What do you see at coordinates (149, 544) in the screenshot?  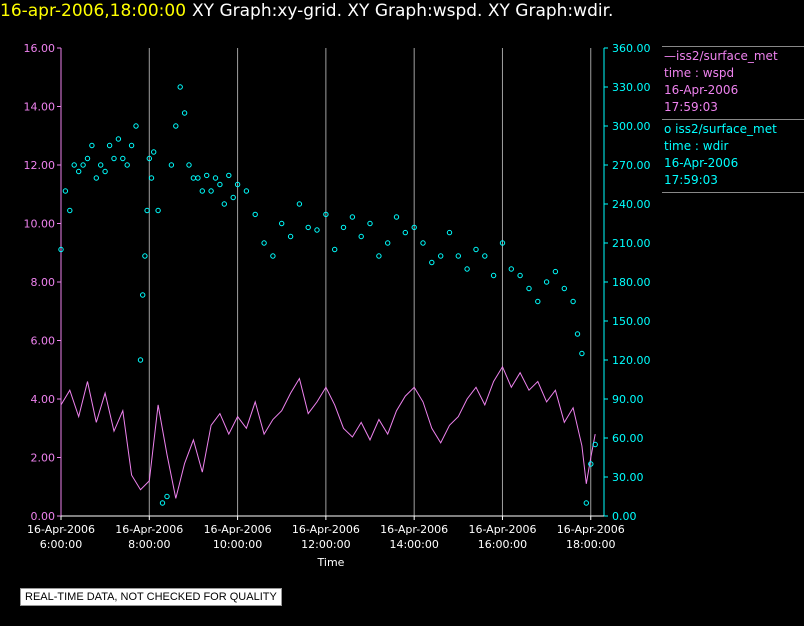 I see `x-tick-label-time: 8:00:00` at bounding box center [149, 544].